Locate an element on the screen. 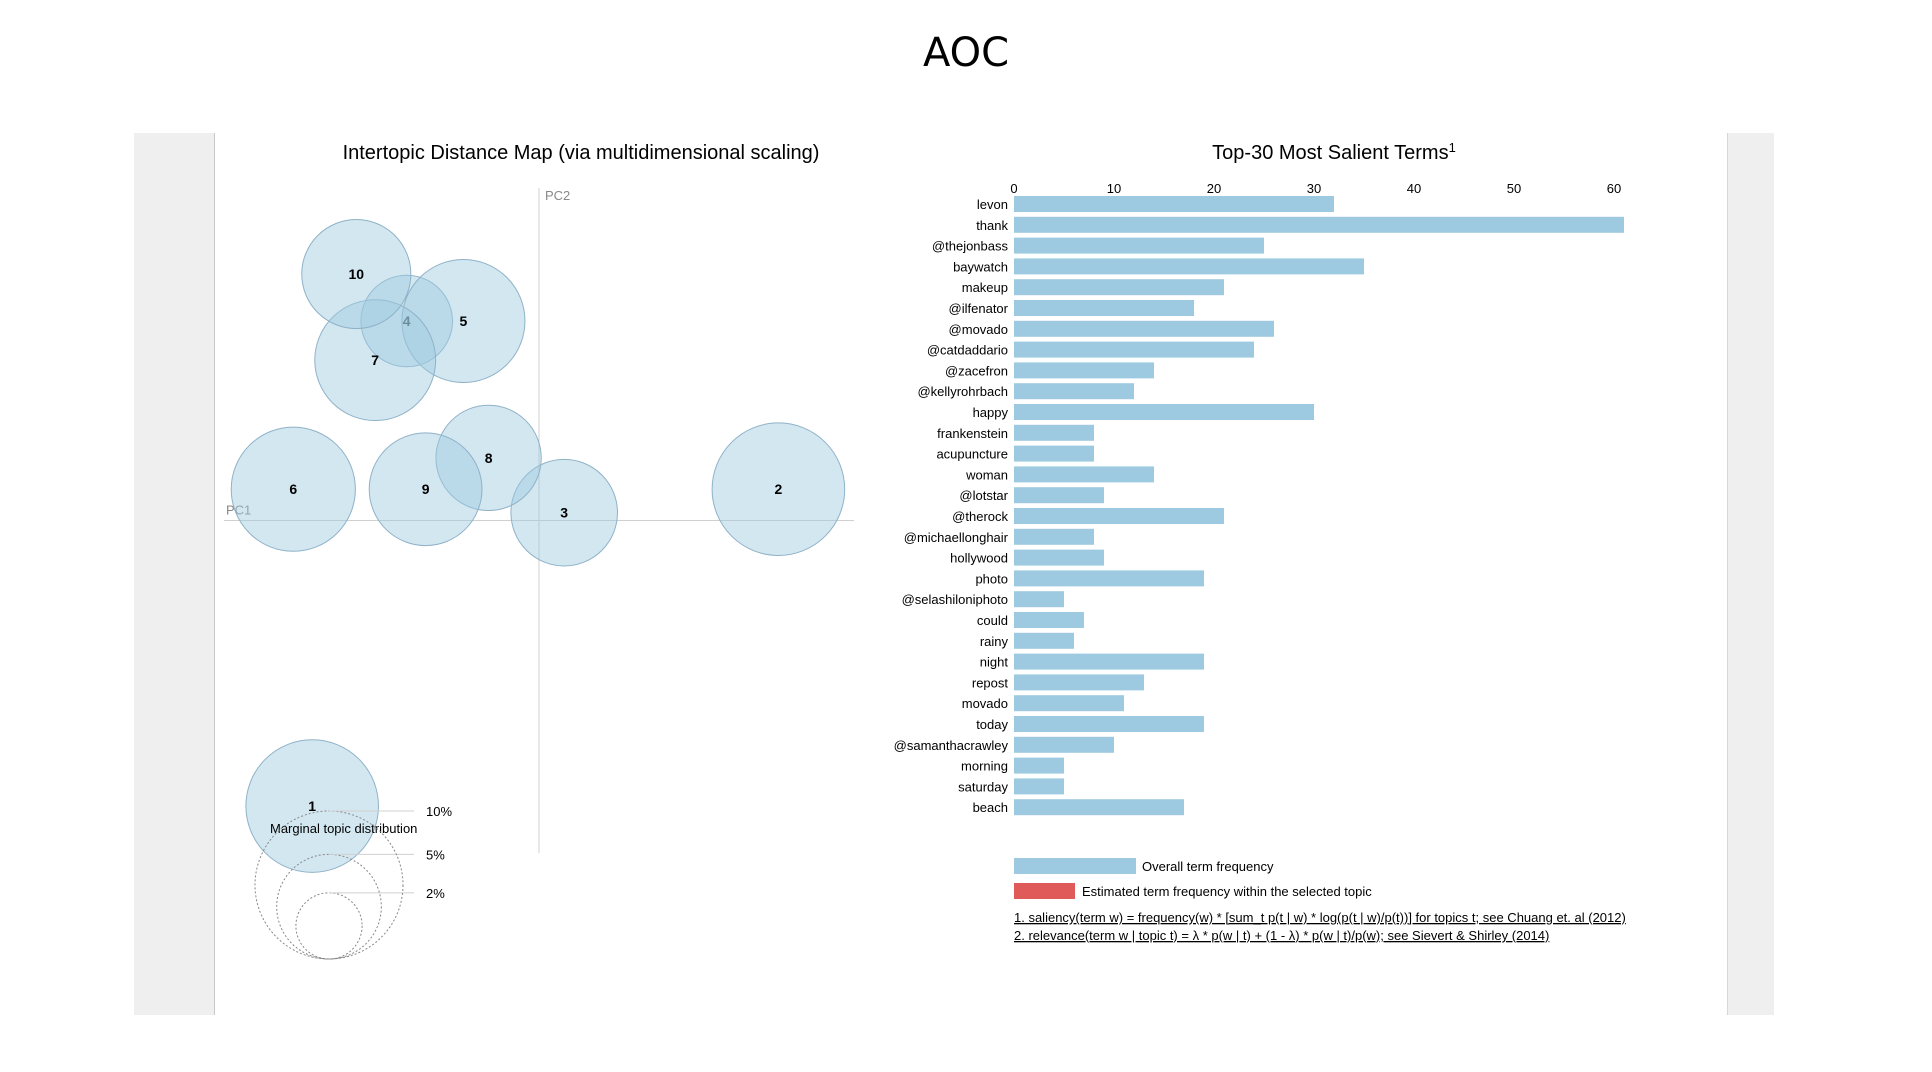 The width and height of the screenshot is (1932, 1072). term-row: thank is located at coordinates (1300, 224).